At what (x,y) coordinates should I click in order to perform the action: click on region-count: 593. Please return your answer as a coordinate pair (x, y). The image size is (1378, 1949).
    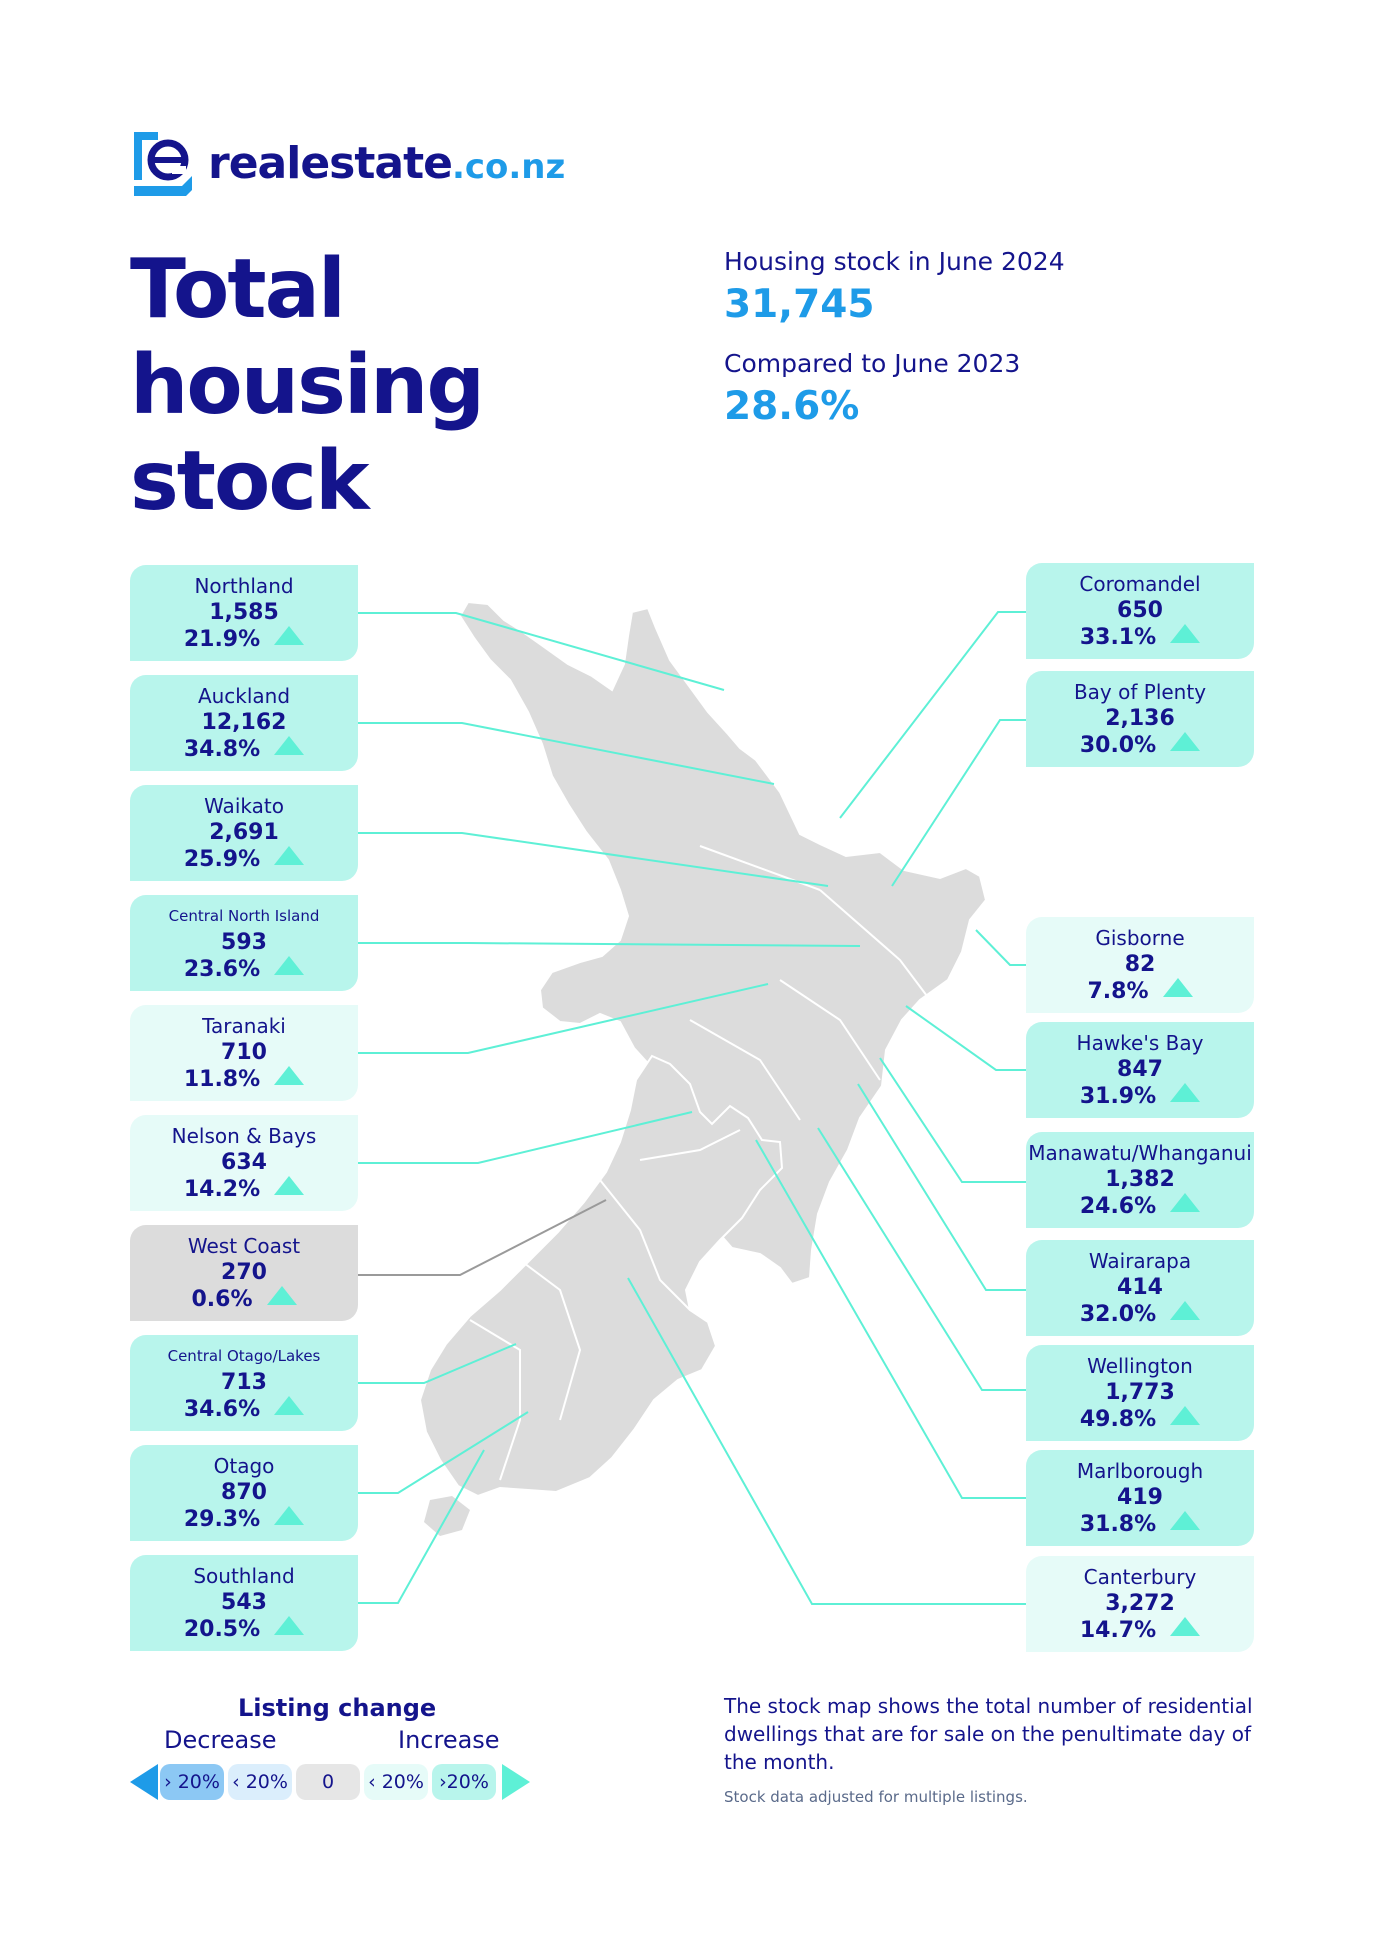
    Looking at the image, I should click on (244, 942).